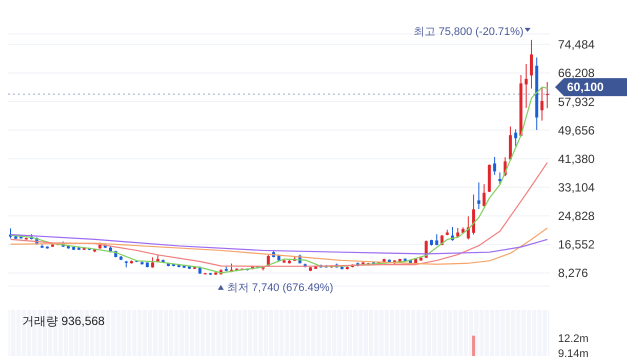 The image size is (640, 360). I want to click on y-tick-label: 57,932, so click(577, 101).